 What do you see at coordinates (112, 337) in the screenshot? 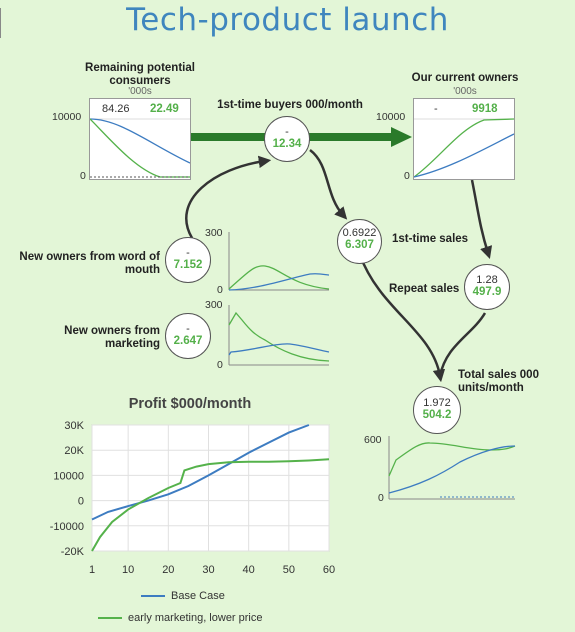
I see `mkt-label: New owners from marketing` at bounding box center [112, 337].